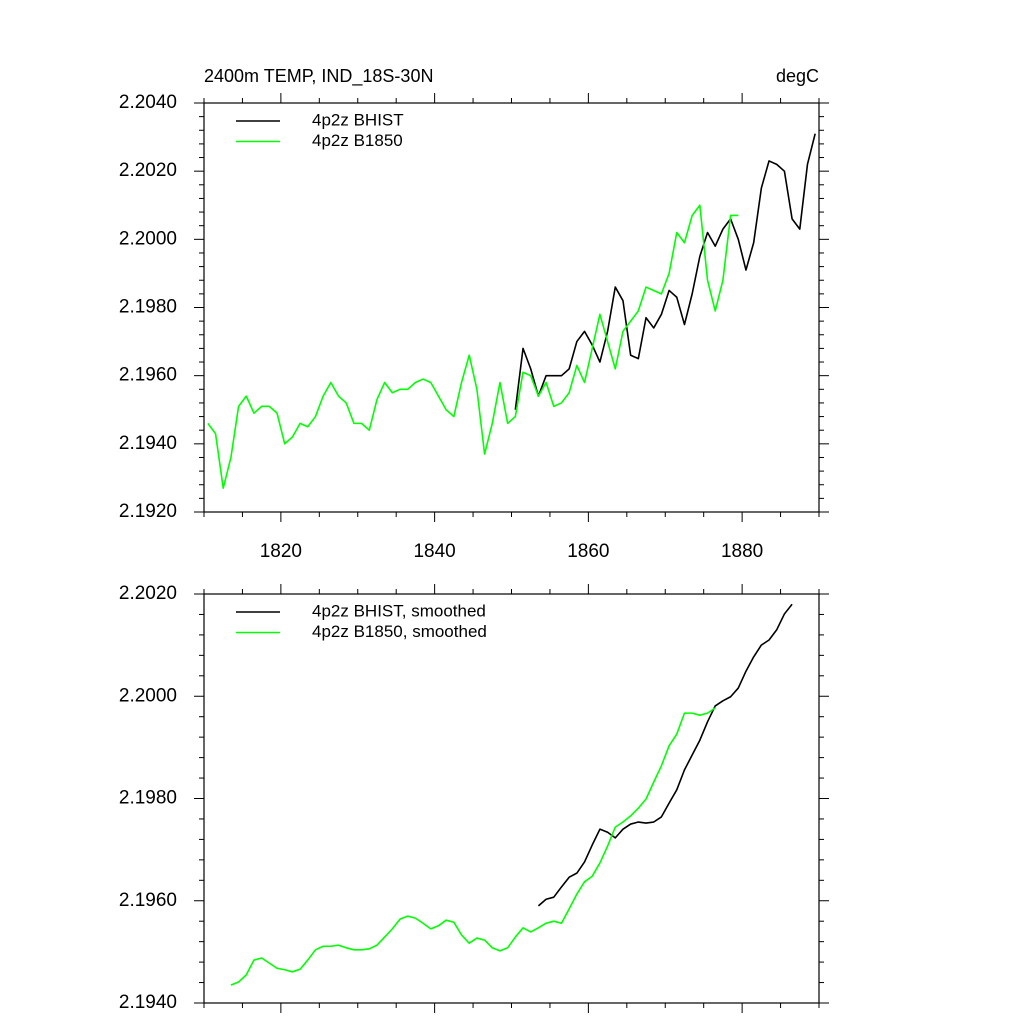 This screenshot has width=1024, height=1029. Describe the element at coordinates (797, 76) in the screenshot. I see `units-label: degC` at that location.